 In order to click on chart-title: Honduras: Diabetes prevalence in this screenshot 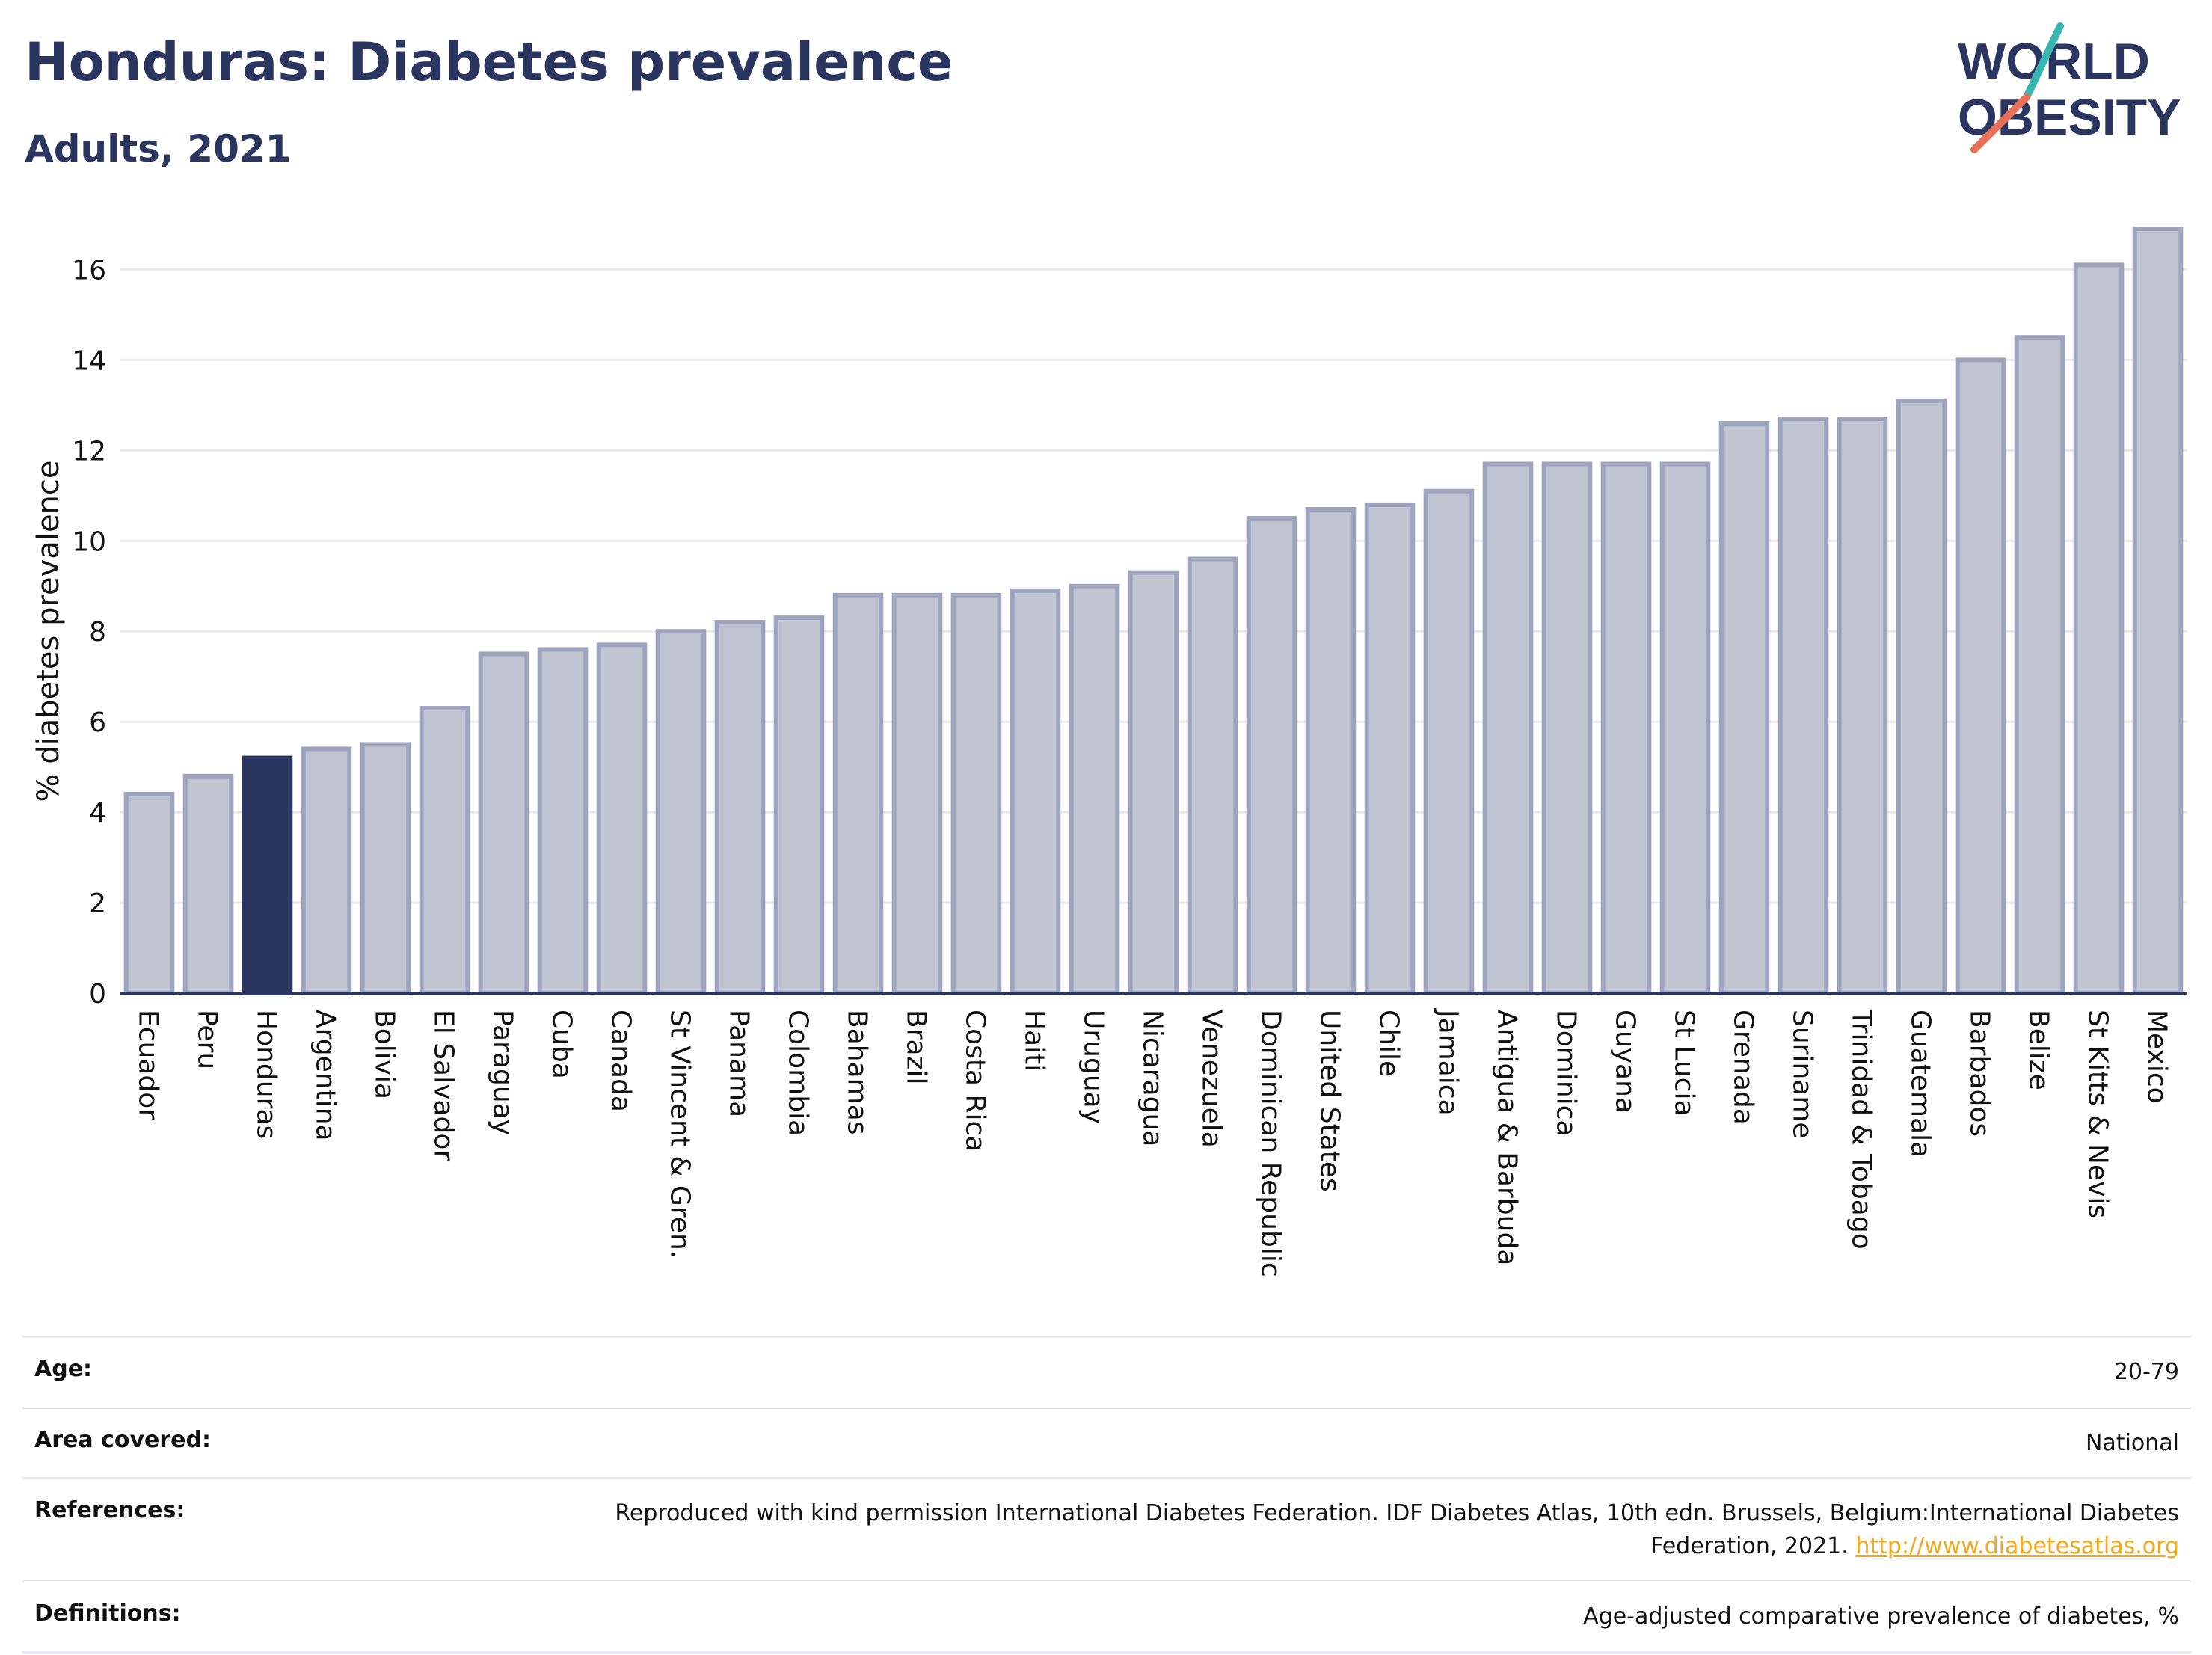, I will do `click(489, 62)`.